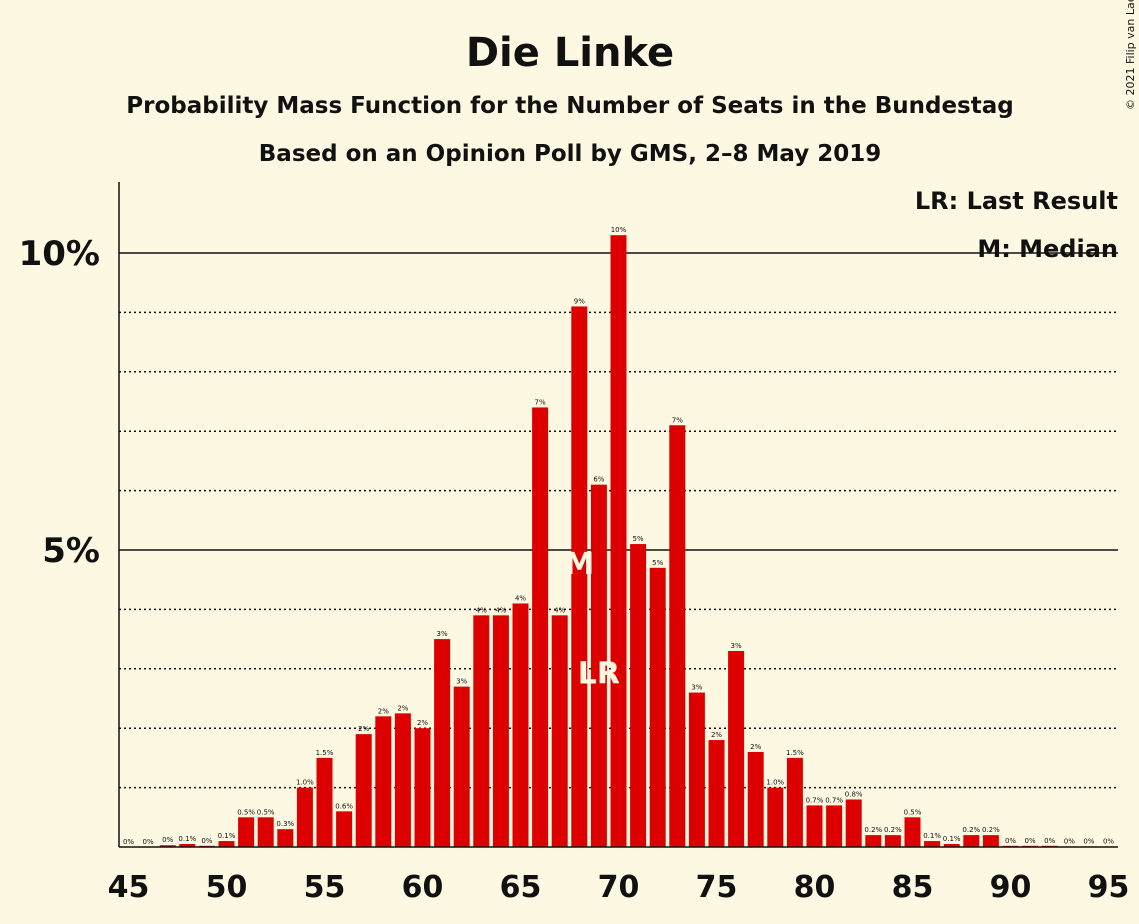  I want to click on chart-title: Die Linke, so click(570, 53).